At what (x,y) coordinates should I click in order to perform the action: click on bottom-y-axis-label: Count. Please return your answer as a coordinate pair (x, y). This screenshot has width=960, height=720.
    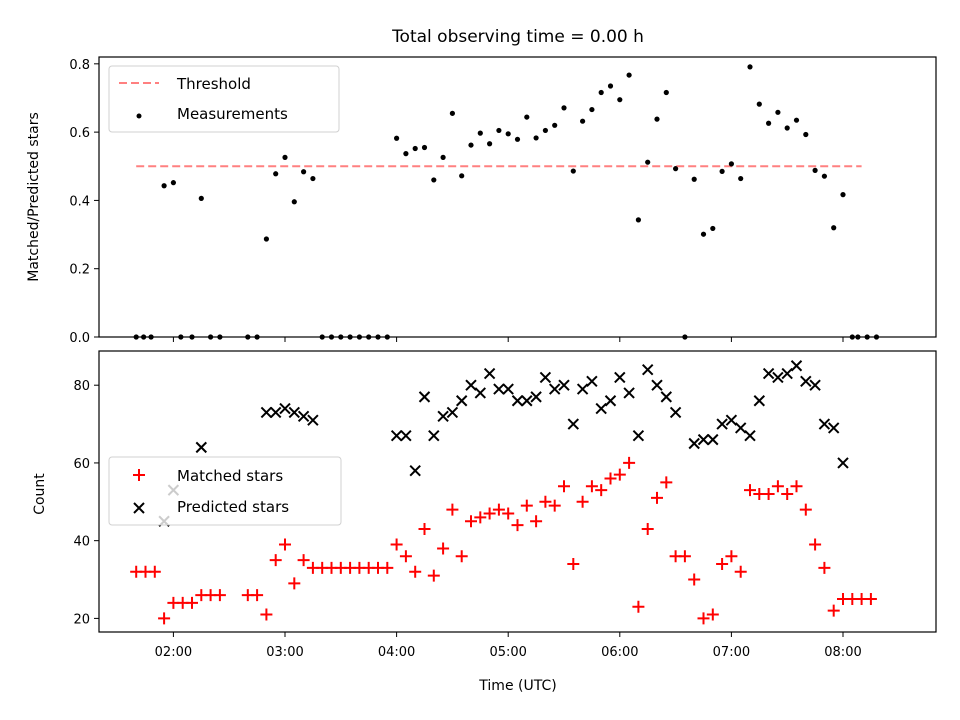
    Looking at the image, I should click on (40, 494).